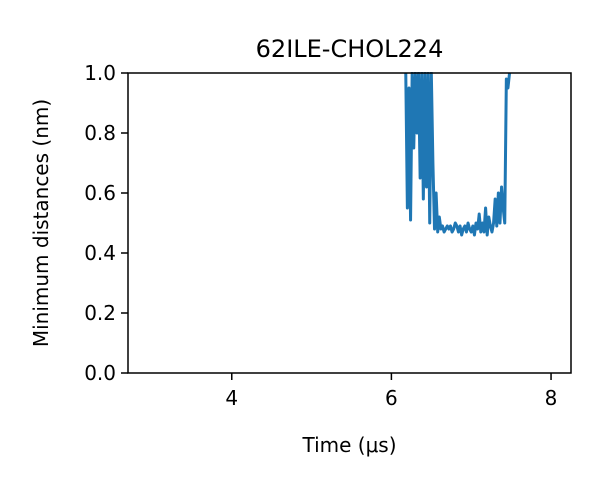 This screenshot has width=600, height=500. What do you see at coordinates (100, 253) in the screenshot?
I see `y-tick-label: 0.4` at bounding box center [100, 253].